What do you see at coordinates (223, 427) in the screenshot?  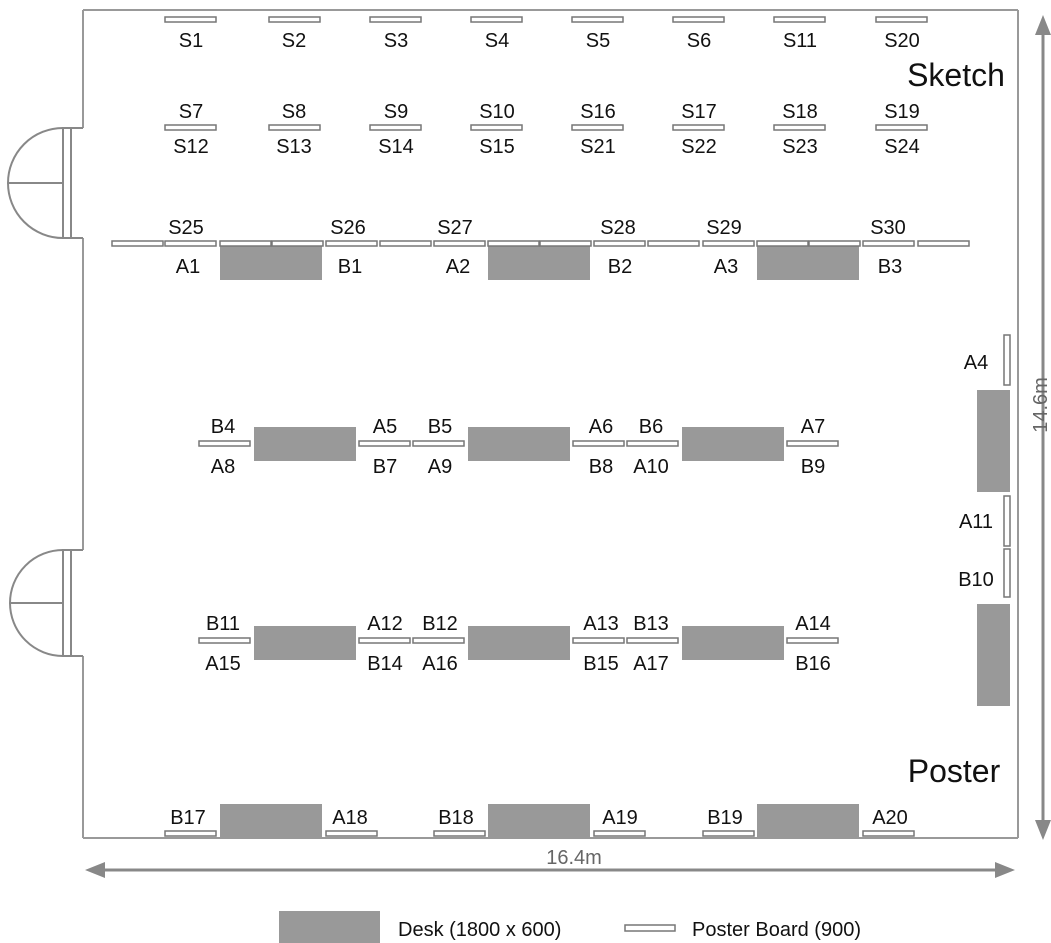 I see `booth-label: B4` at bounding box center [223, 427].